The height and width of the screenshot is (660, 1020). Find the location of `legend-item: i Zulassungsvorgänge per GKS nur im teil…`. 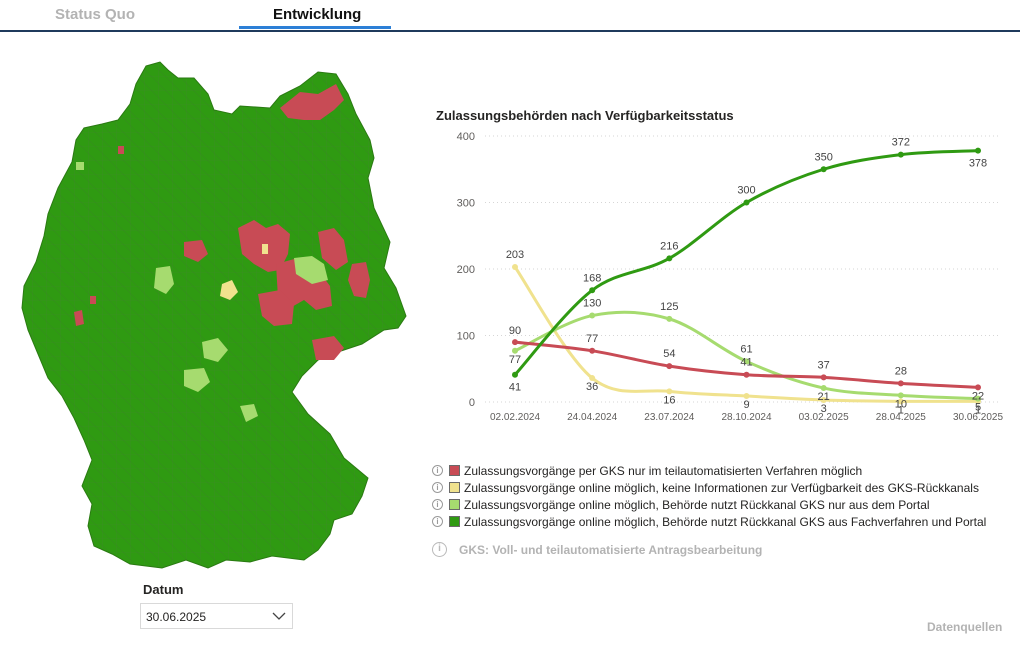

legend-item: i Zulassungsvorgänge per GKS nur im teil… is located at coordinates (724, 470).